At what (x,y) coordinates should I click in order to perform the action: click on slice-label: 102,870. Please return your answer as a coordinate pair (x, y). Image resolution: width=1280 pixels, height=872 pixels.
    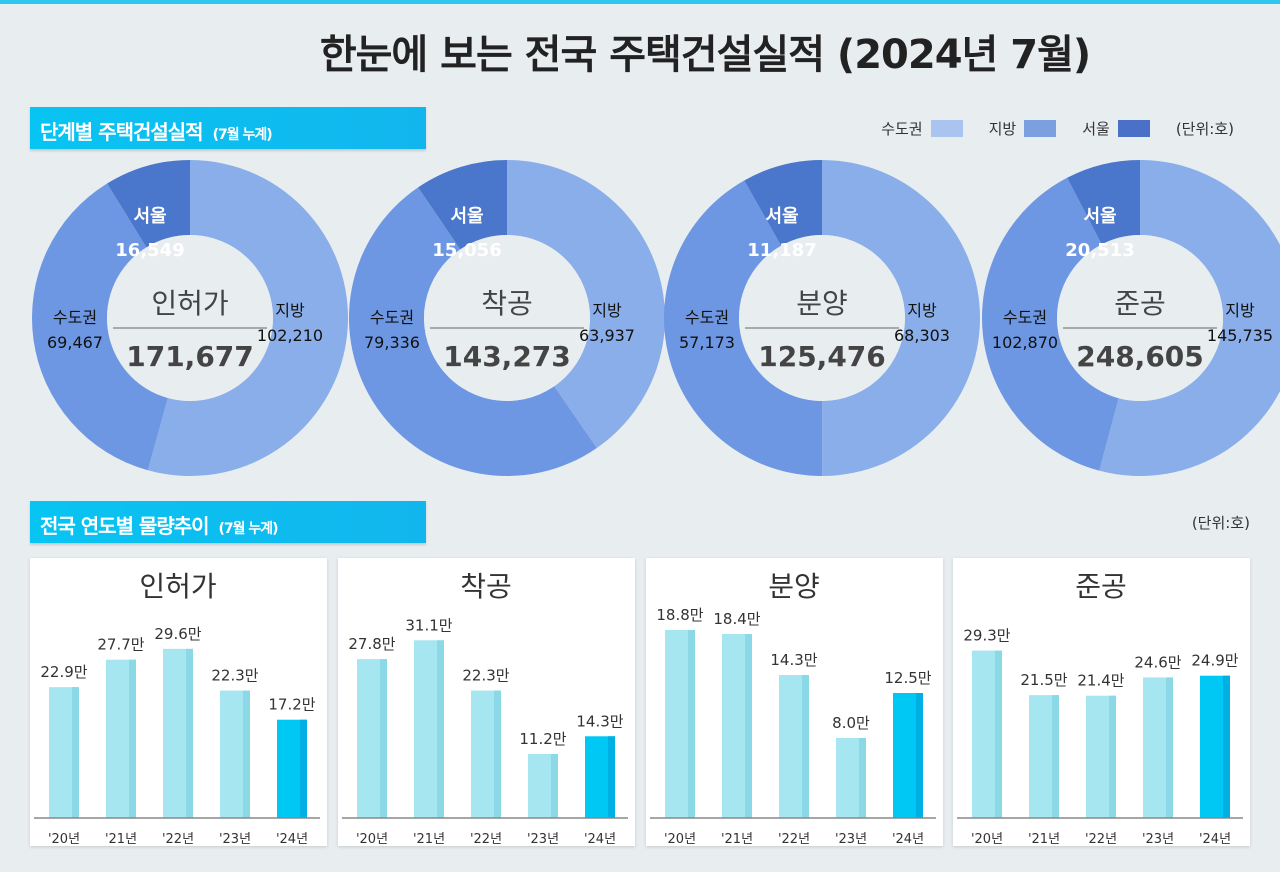
    Looking at the image, I should click on (1025, 342).